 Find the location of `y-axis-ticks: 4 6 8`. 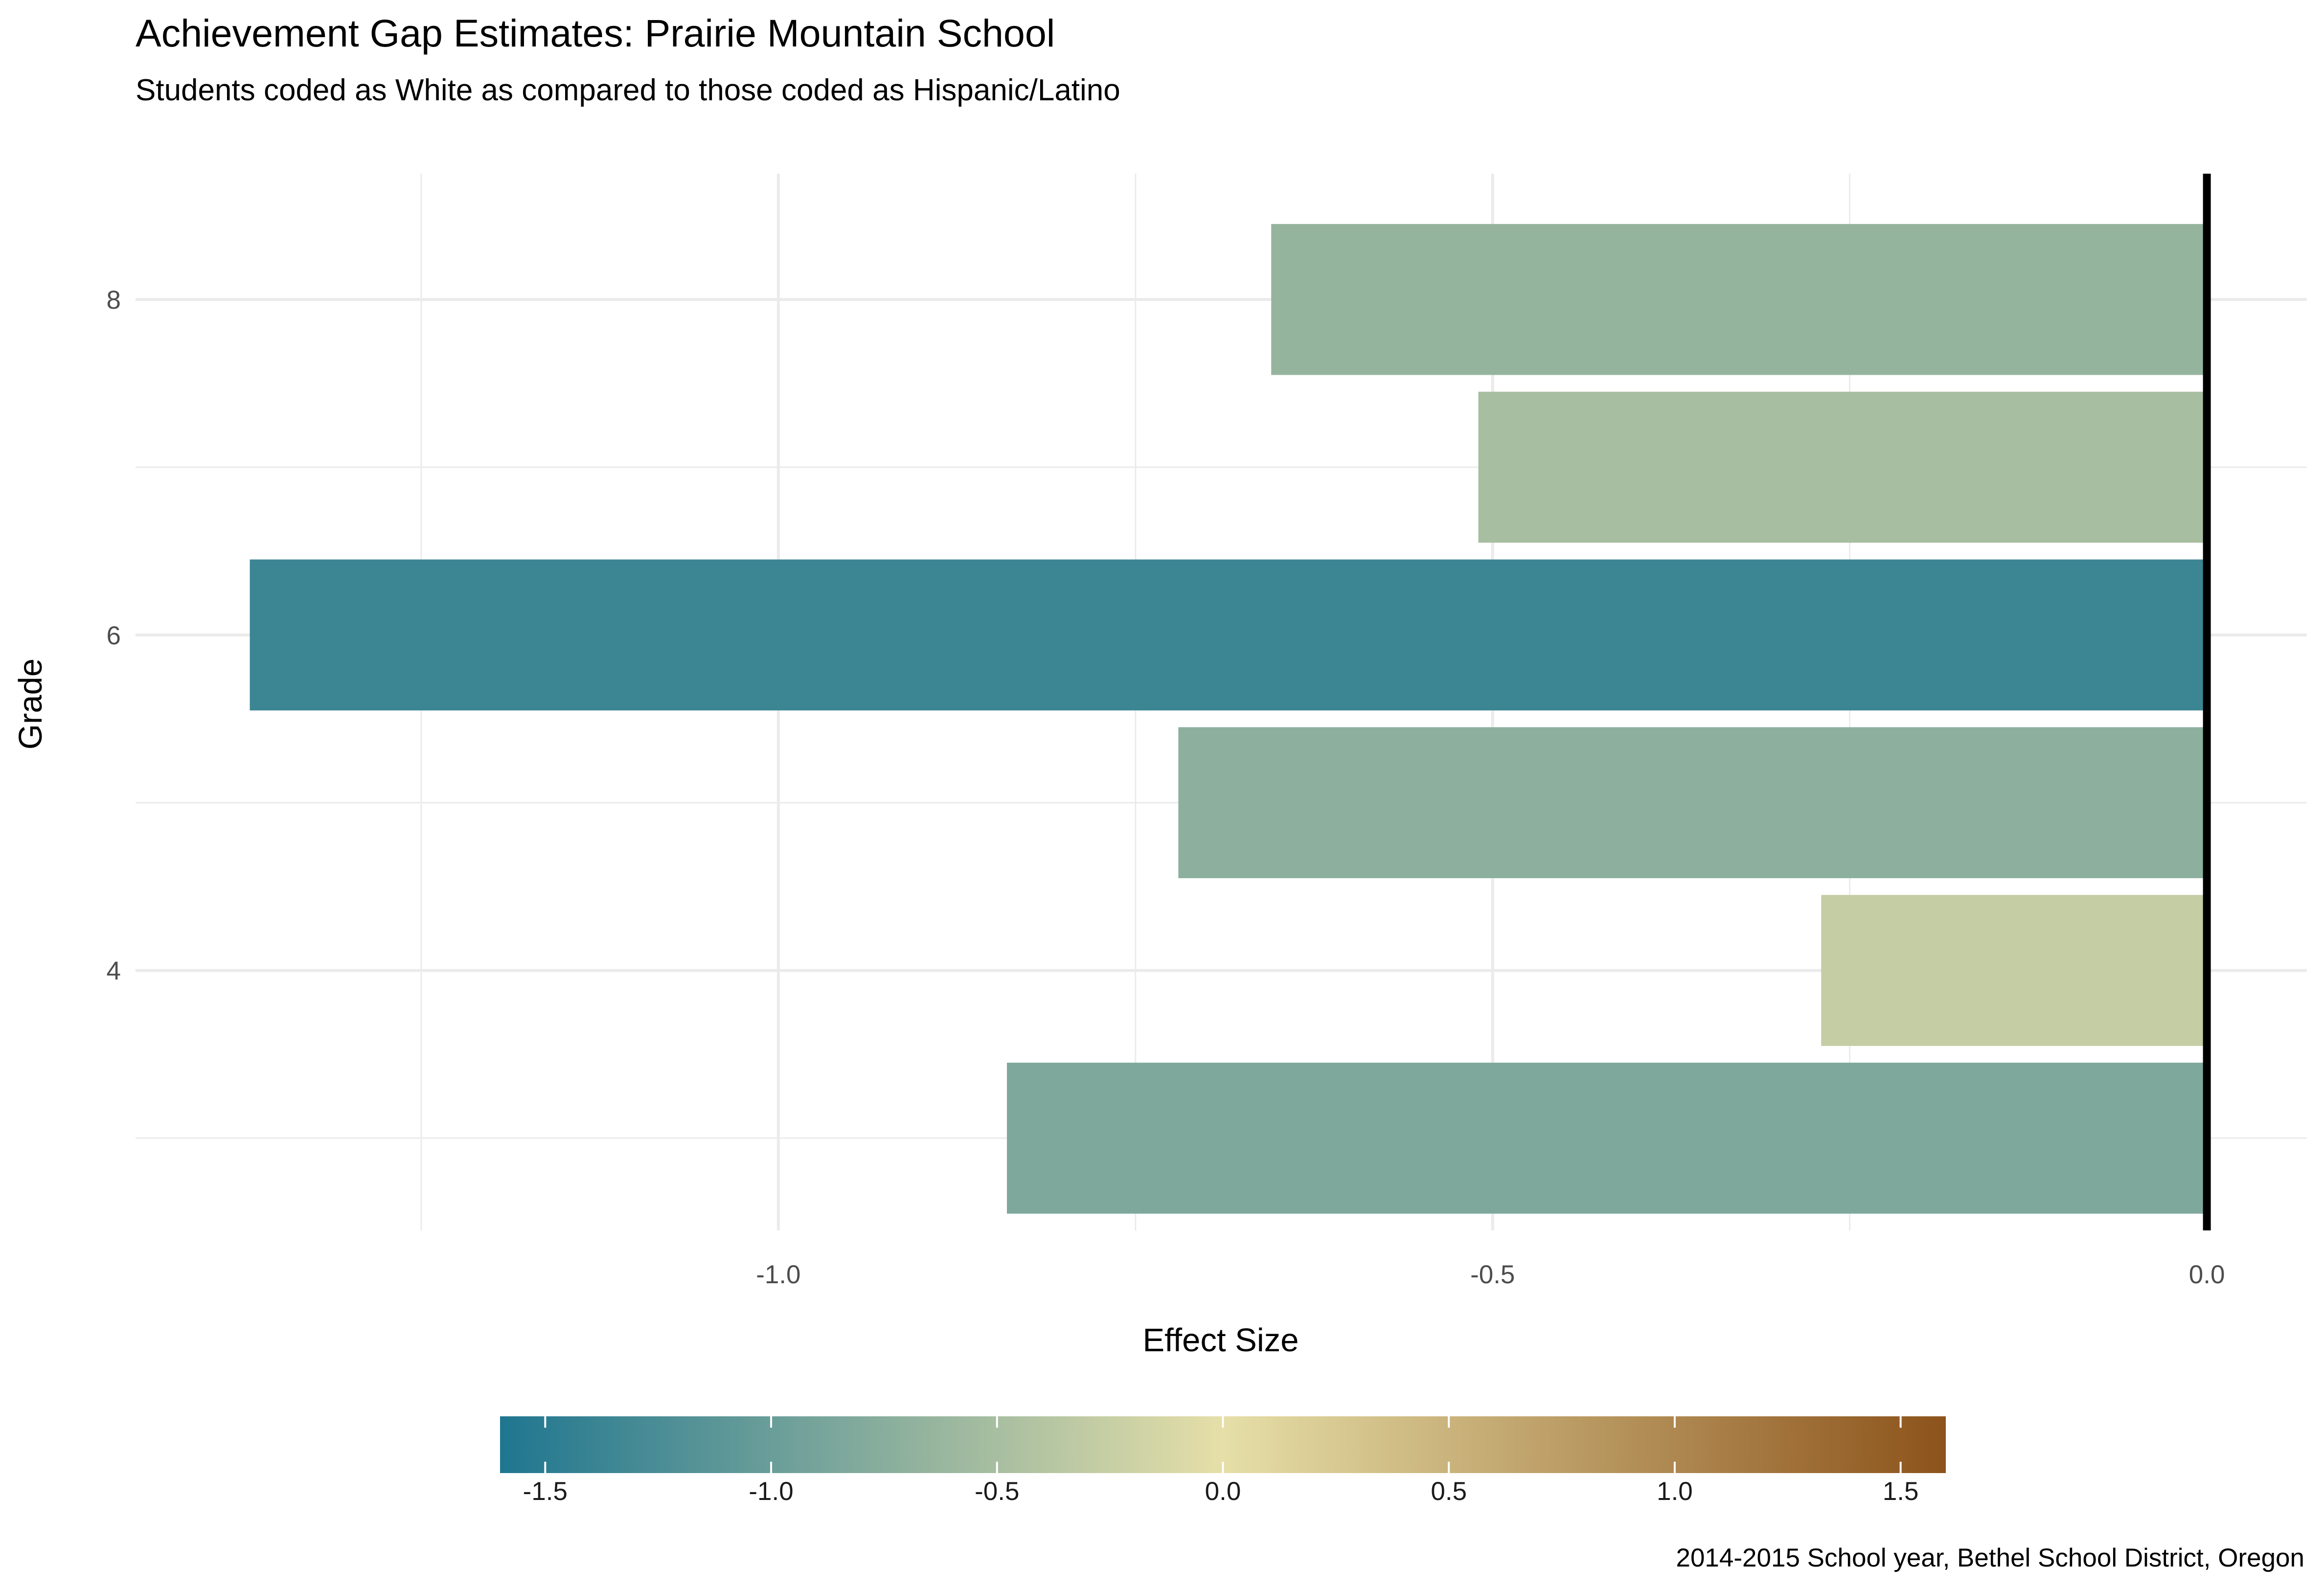

y-axis-ticks: 4 6 8 is located at coordinates (114, 636).